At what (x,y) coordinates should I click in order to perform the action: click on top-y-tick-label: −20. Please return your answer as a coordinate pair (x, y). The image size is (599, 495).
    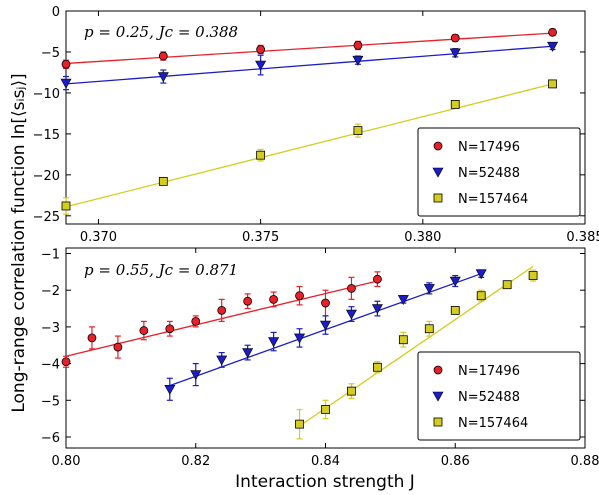
    Looking at the image, I should click on (46, 176).